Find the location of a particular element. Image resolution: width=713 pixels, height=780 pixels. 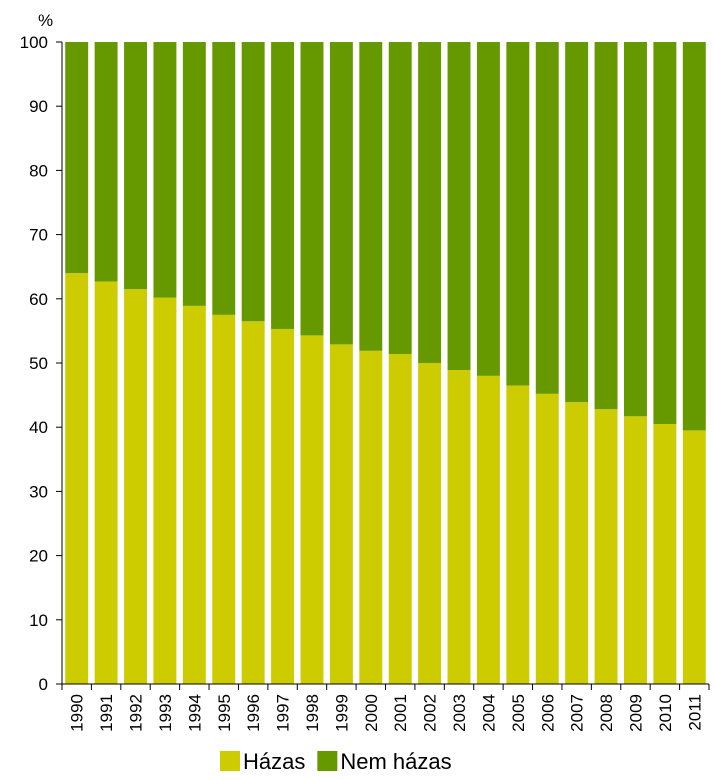

x-tick-label-2000: 2000 is located at coordinates (371, 713).